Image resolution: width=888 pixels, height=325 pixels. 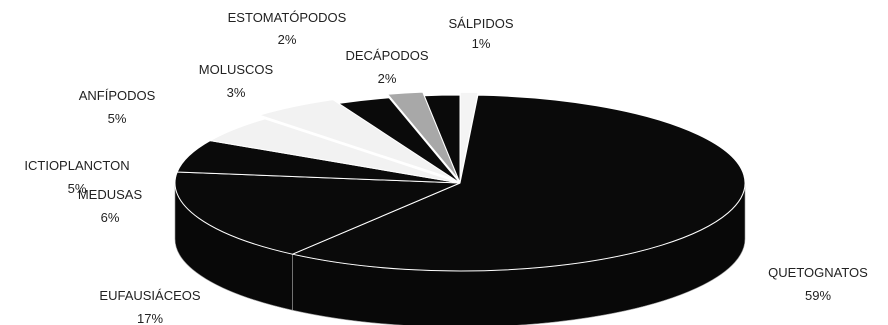 I want to click on slice-value-label: 59%, so click(x=818, y=295).